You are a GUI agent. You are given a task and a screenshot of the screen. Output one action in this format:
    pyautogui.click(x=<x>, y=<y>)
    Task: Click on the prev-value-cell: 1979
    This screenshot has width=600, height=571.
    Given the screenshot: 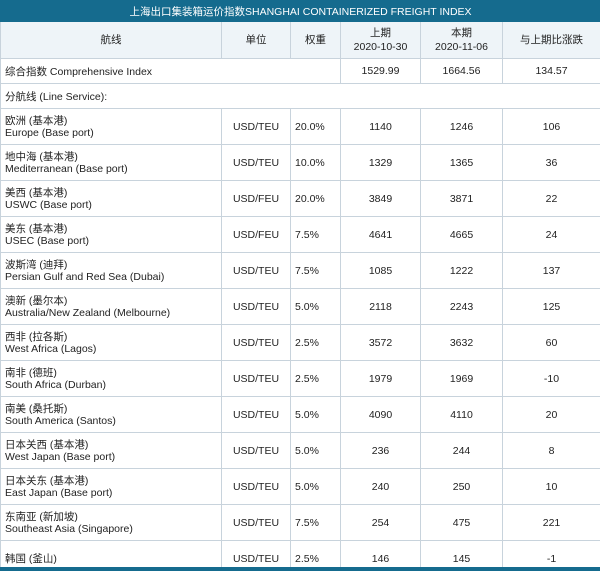 What is the action you would take?
    pyautogui.click(x=380, y=378)
    